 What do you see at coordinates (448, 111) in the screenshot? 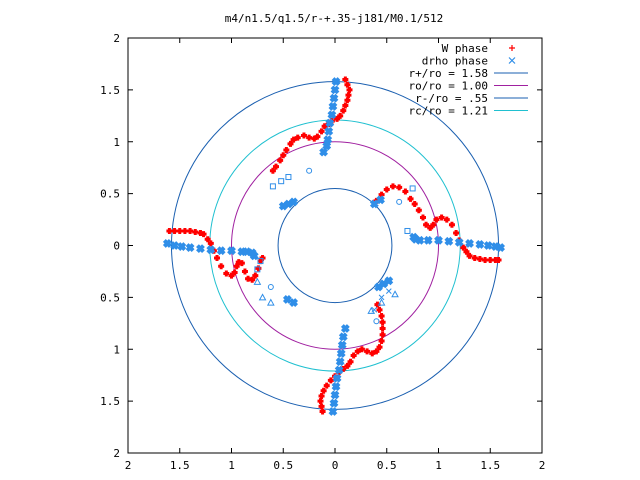
I see `legend-label: rc/ro = 1.21` at bounding box center [448, 111].